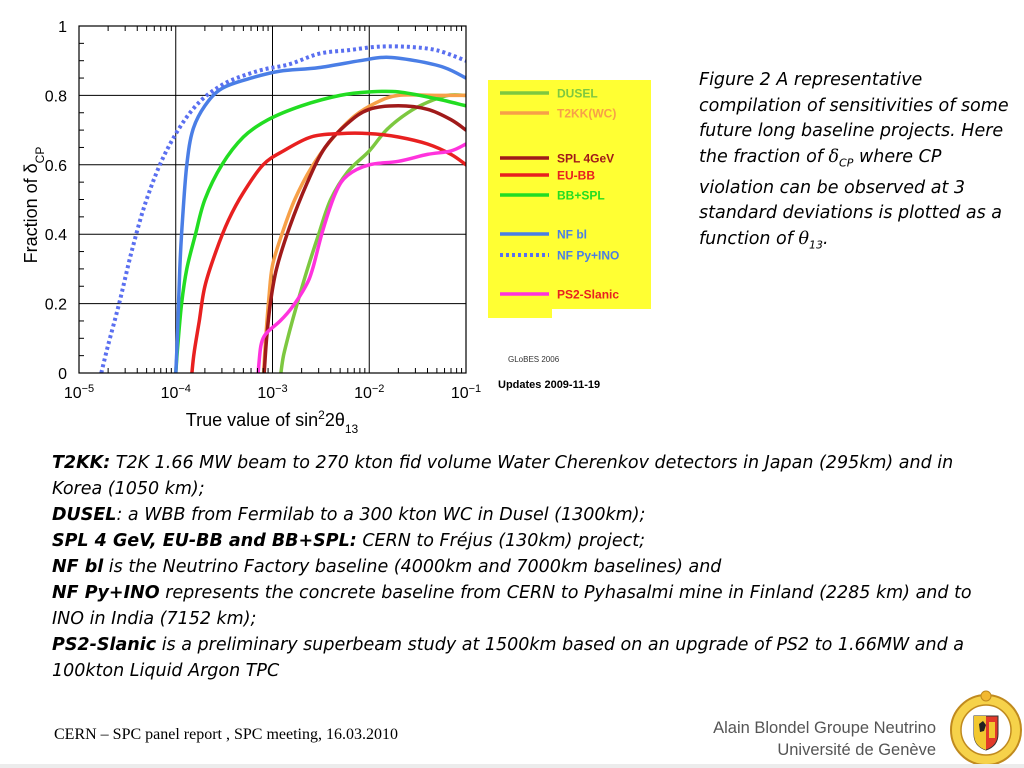 This screenshot has height=768, width=1024. What do you see at coordinates (104, 645) in the screenshot?
I see `note-label: PS2-Slanic` at bounding box center [104, 645].